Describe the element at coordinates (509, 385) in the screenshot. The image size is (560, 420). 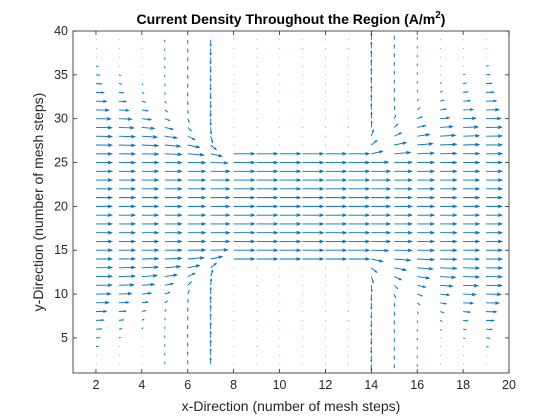
I see `x-tick-label: 20` at that location.